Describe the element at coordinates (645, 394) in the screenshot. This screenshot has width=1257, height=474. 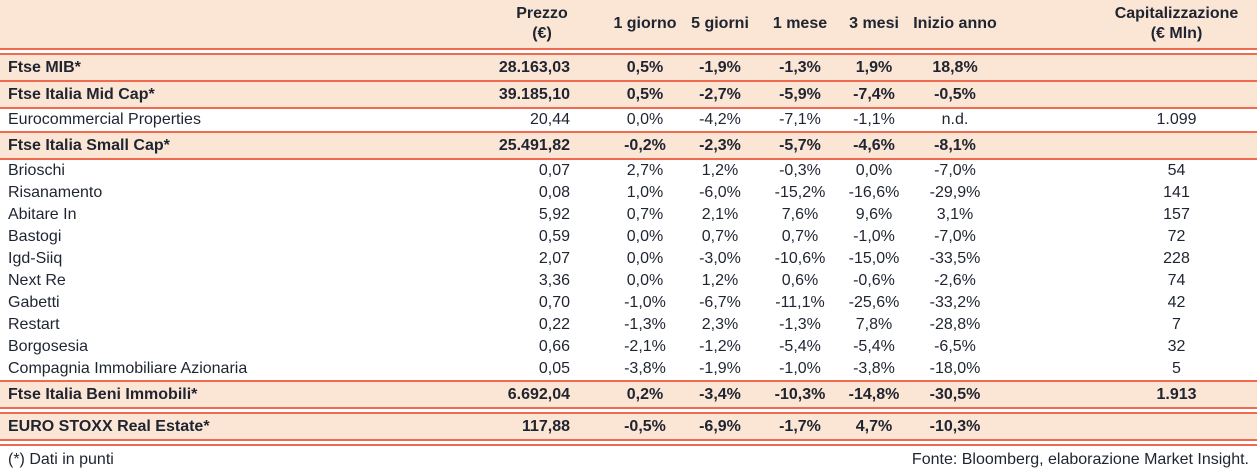
I see `1-giorno-cell: 0,2%` at that location.